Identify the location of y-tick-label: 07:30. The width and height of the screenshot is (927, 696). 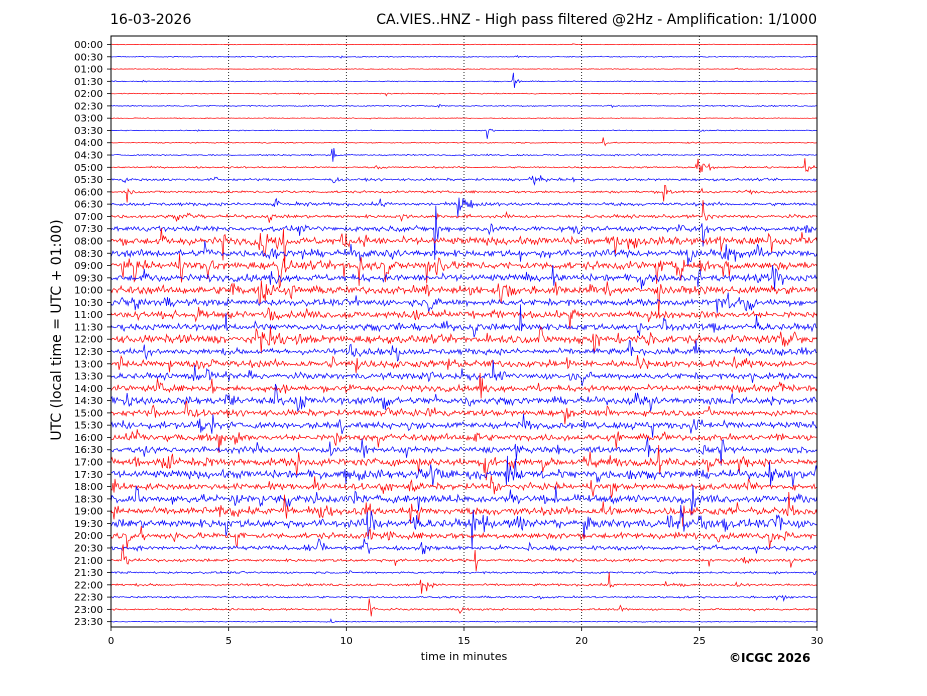
(88, 229).